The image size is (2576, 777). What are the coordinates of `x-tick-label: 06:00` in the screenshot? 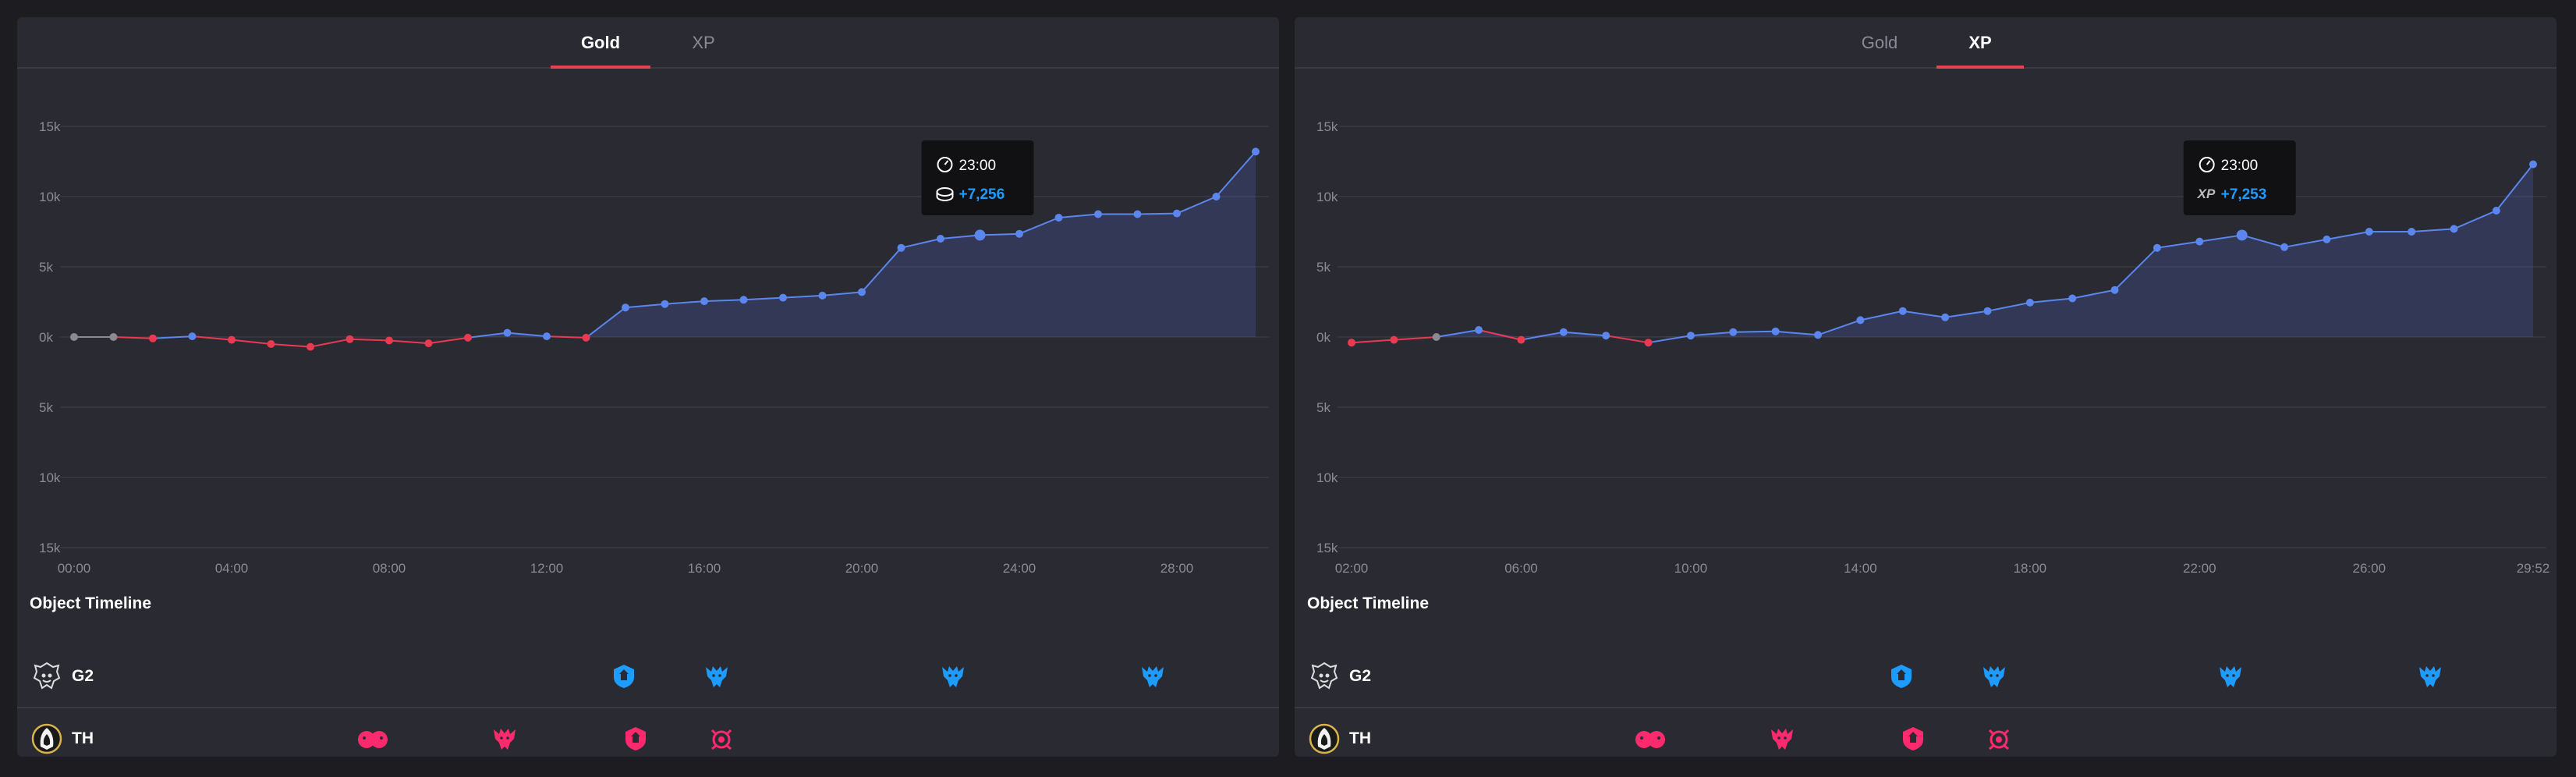 It's located at (1521, 568).